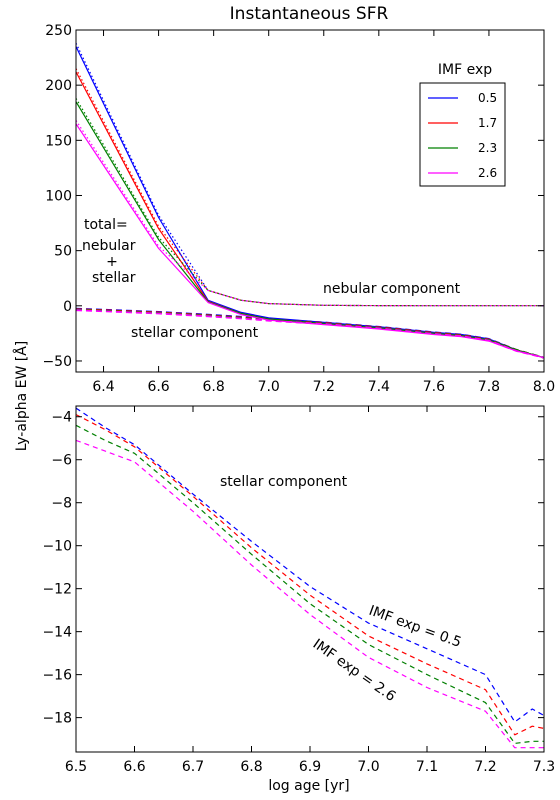 The height and width of the screenshot is (800, 560). What do you see at coordinates (61, 418) in the screenshot?
I see `y-tick-label: −4` at bounding box center [61, 418].